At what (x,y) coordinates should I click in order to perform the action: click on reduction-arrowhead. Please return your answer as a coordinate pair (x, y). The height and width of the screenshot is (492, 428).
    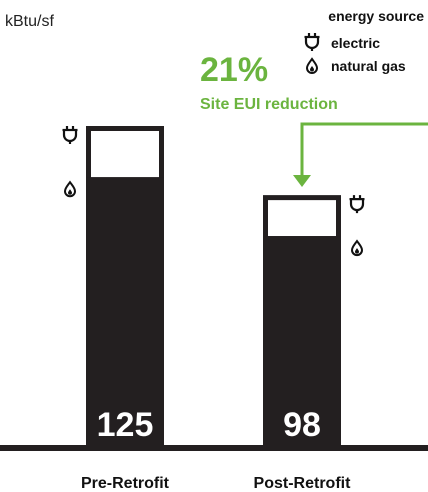
    Looking at the image, I should click on (302, 181).